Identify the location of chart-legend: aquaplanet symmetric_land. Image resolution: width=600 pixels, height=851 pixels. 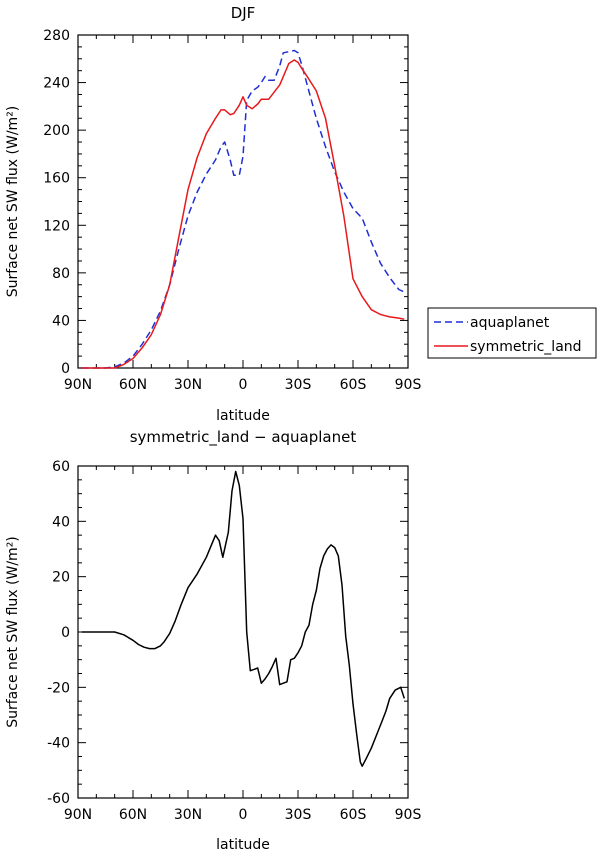
(512, 333).